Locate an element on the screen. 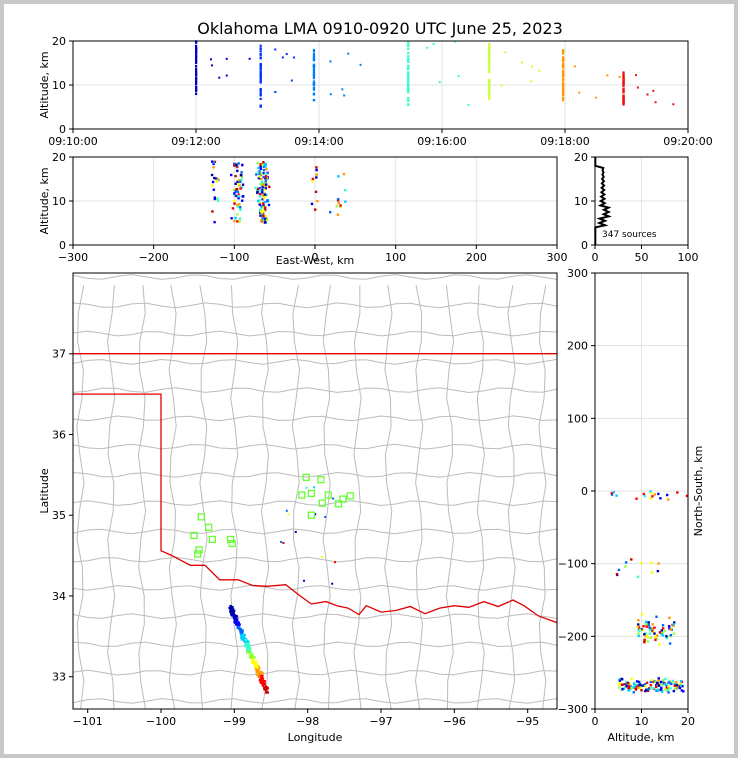  time-height-ytick-label: 0 is located at coordinates (62, 129).